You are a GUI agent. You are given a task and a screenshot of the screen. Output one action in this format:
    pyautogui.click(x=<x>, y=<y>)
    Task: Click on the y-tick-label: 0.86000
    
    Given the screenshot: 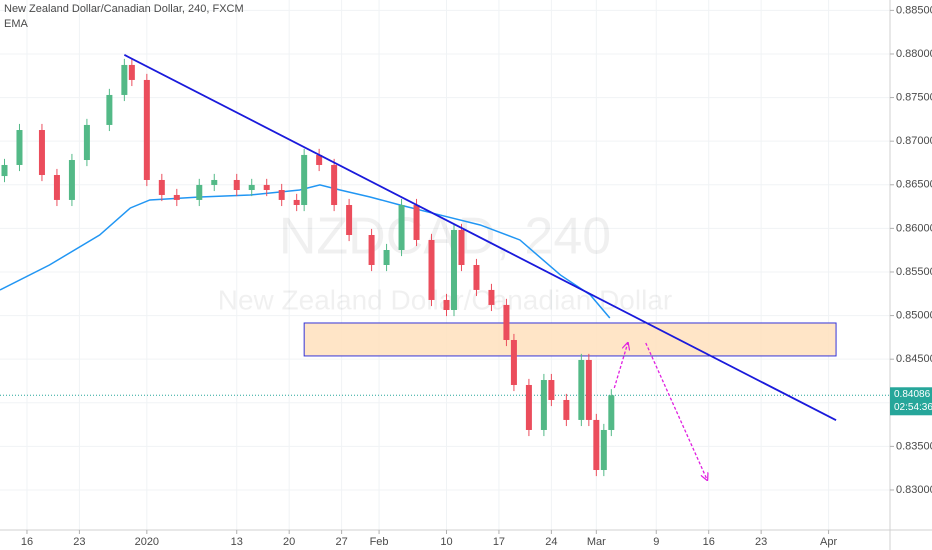 What is the action you would take?
    pyautogui.click(x=914, y=228)
    